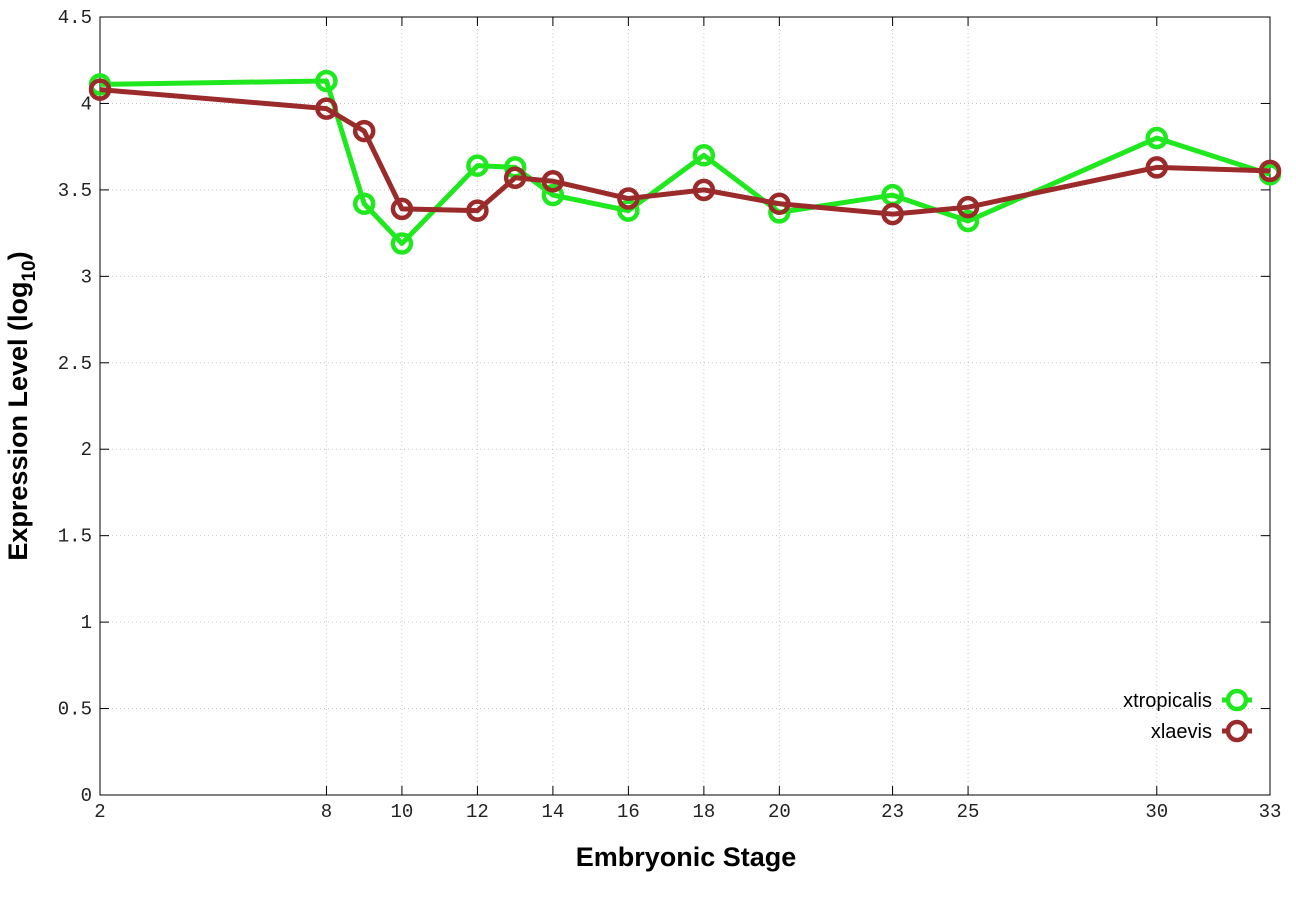 Image resolution: width=1296 pixels, height=907 pixels. What do you see at coordinates (75, 18) in the screenshot?
I see `y-tick-label: 4.5` at bounding box center [75, 18].